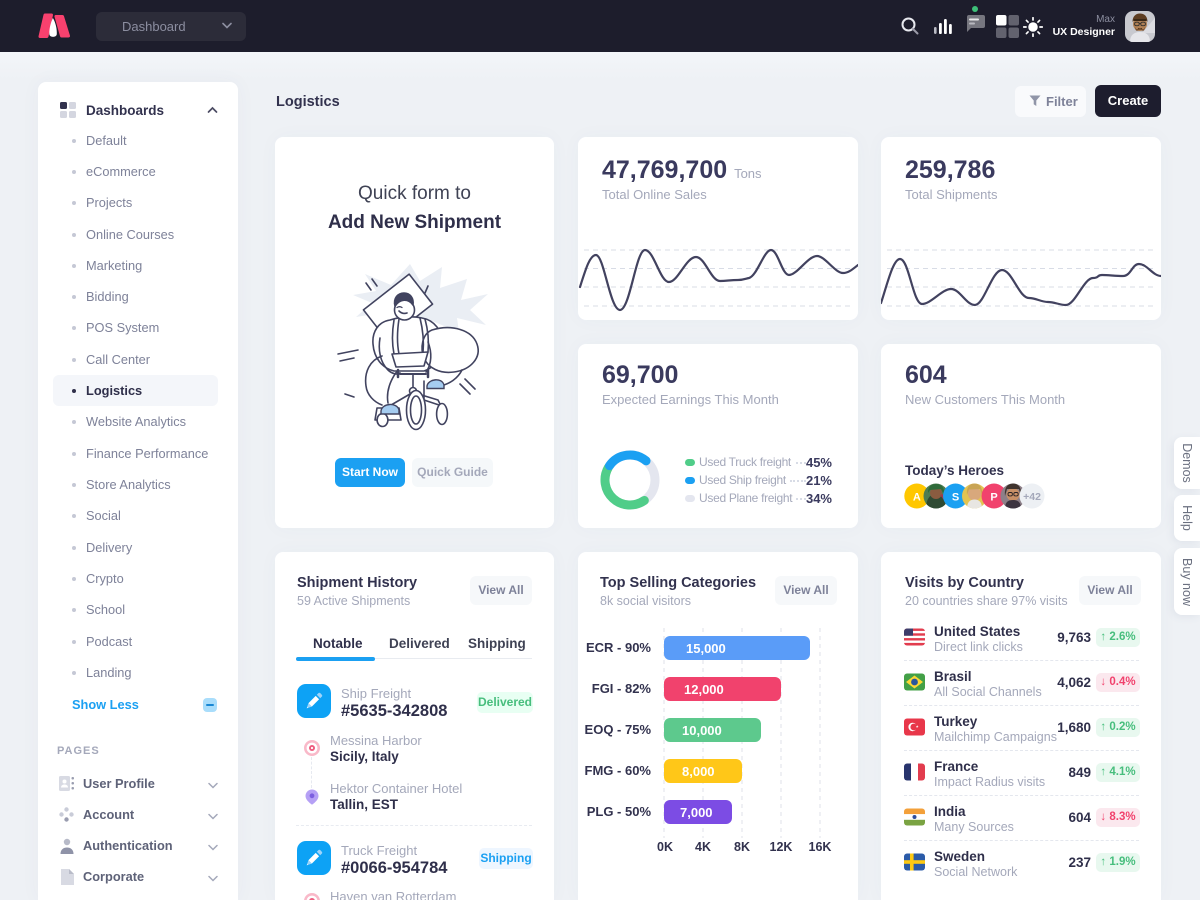 The width and height of the screenshot is (1200, 900). Describe the element at coordinates (619, 811) in the screenshot. I see `svg-text: PLG - 50%` at that location.